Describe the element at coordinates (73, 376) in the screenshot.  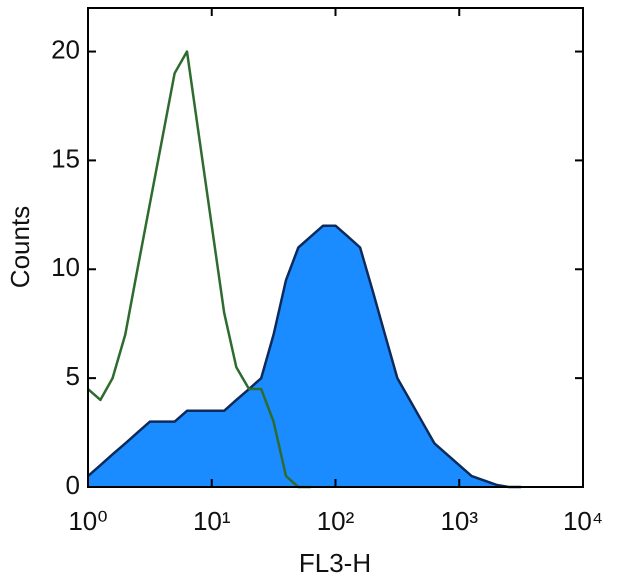
I see `y-tick-label: 5` at that location.